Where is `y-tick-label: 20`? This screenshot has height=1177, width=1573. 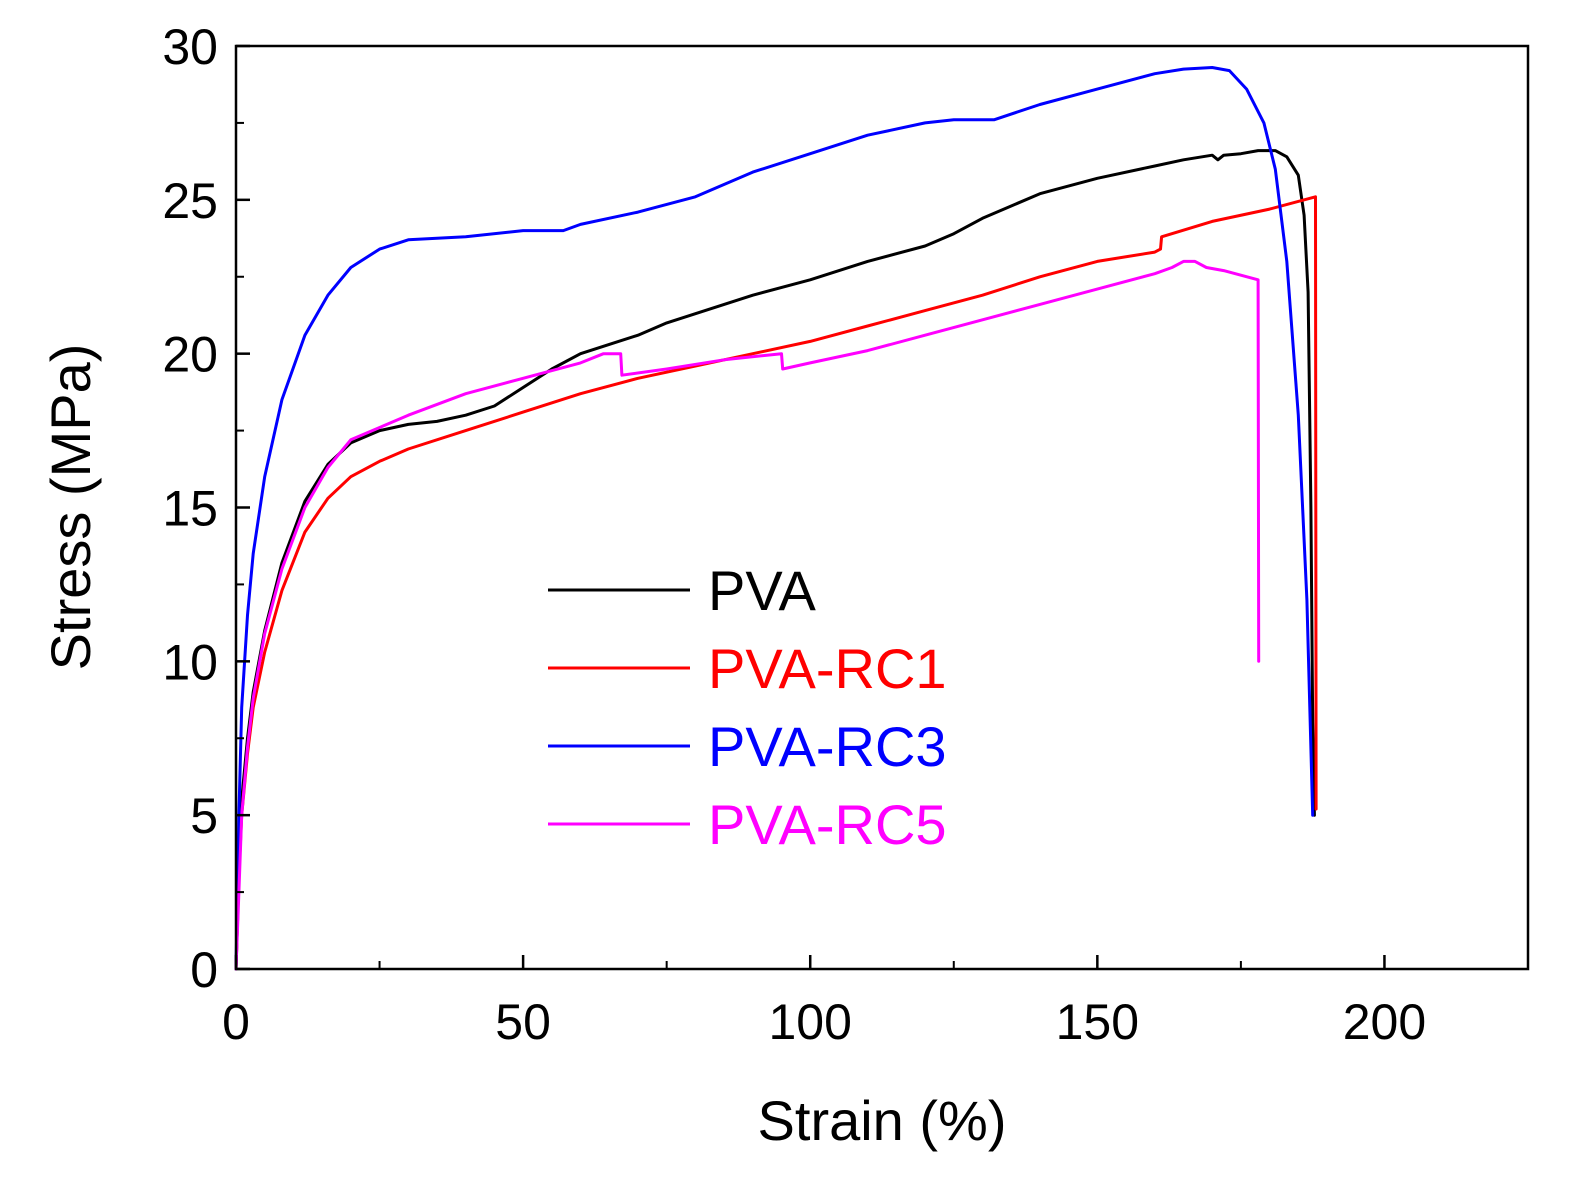 y-tick-label: 20 is located at coordinates (190, 355).